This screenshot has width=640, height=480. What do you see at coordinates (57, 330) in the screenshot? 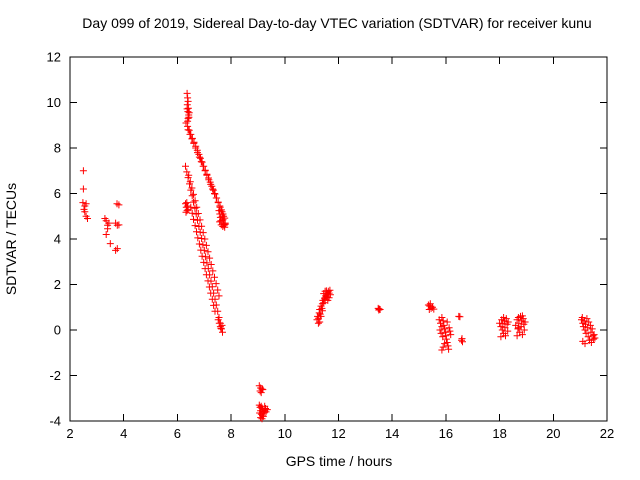
I see `y-tick-label: 0` at bounding box center [57, 330].